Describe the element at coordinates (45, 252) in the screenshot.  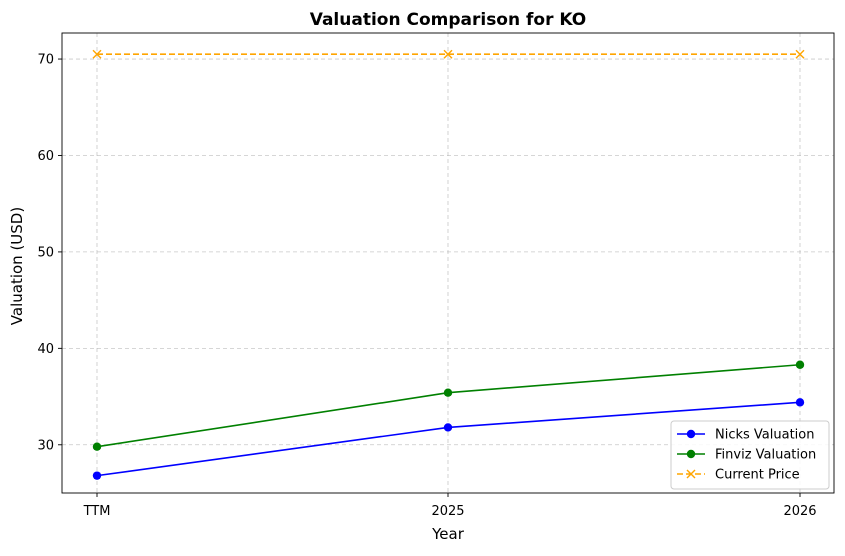
I see `y-tick-label: 50` at that location.